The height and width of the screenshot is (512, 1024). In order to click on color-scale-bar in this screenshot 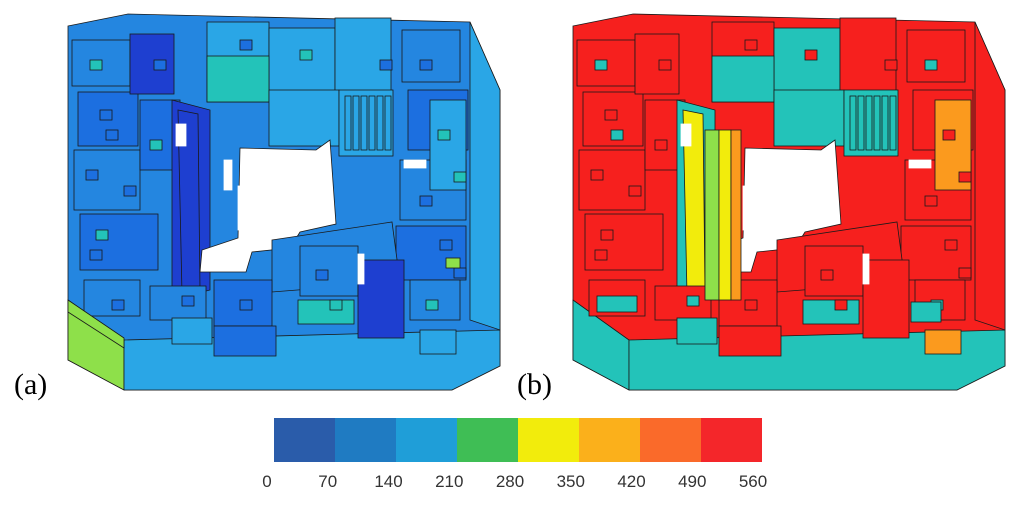, I will do `click(518, 440)`.